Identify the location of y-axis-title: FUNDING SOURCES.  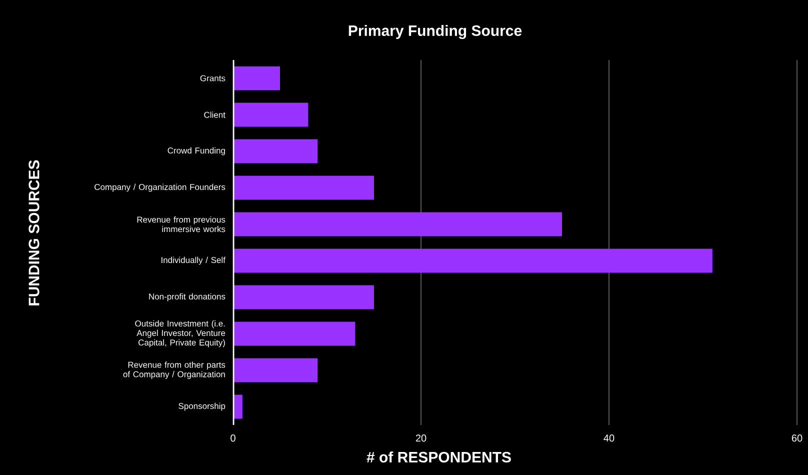
(34, 233).